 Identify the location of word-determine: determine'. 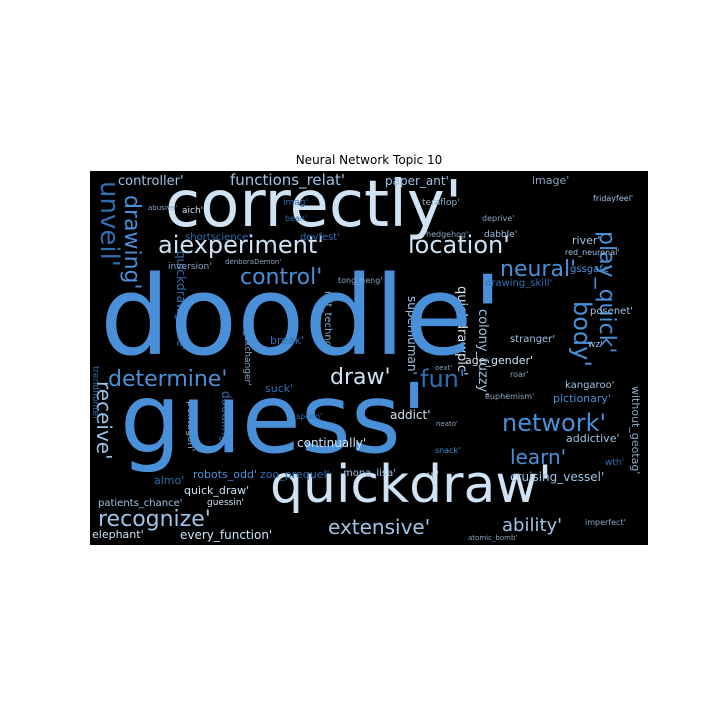
(168, 379).